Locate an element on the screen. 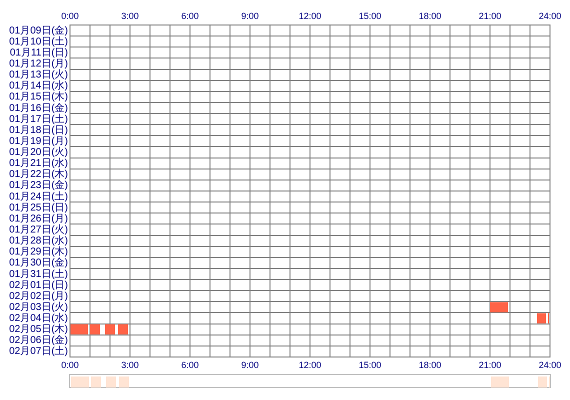  x-tick-label: 15:00 is located at coordinates (370, 365).